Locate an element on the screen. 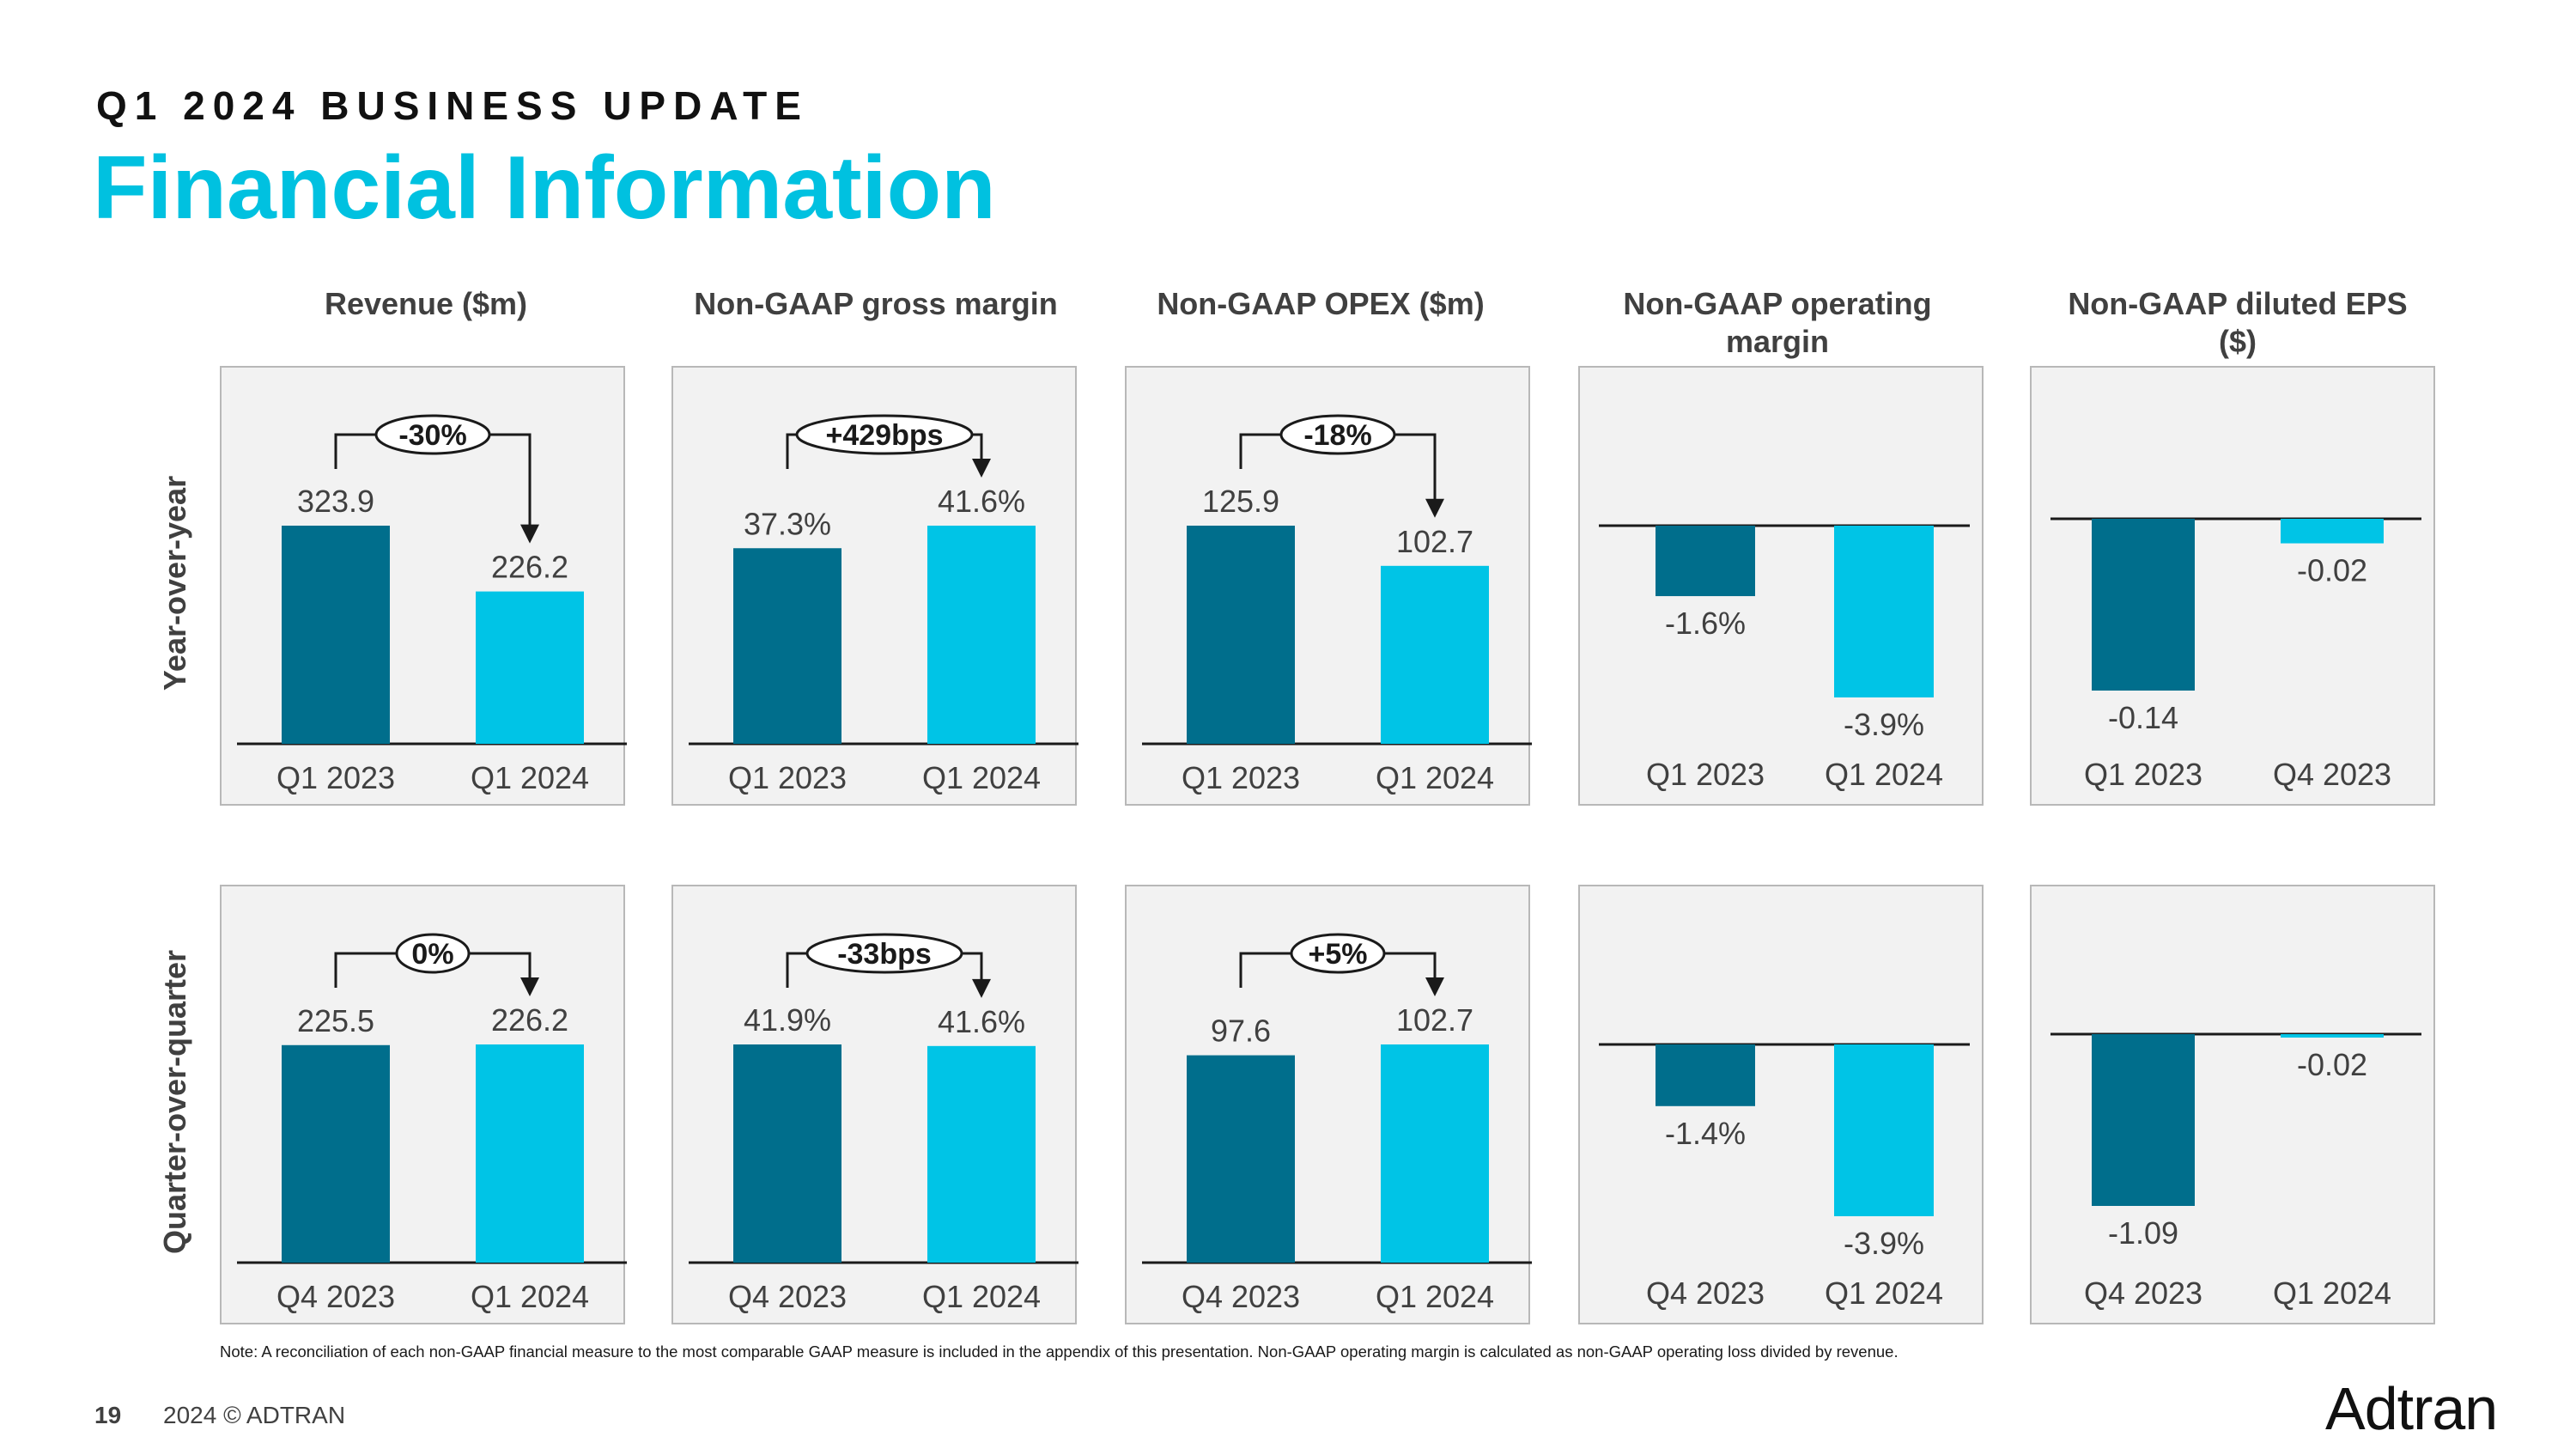 The image size is (2576, 1449). data-label: -1.6% is located at coordinates (1705, 623).